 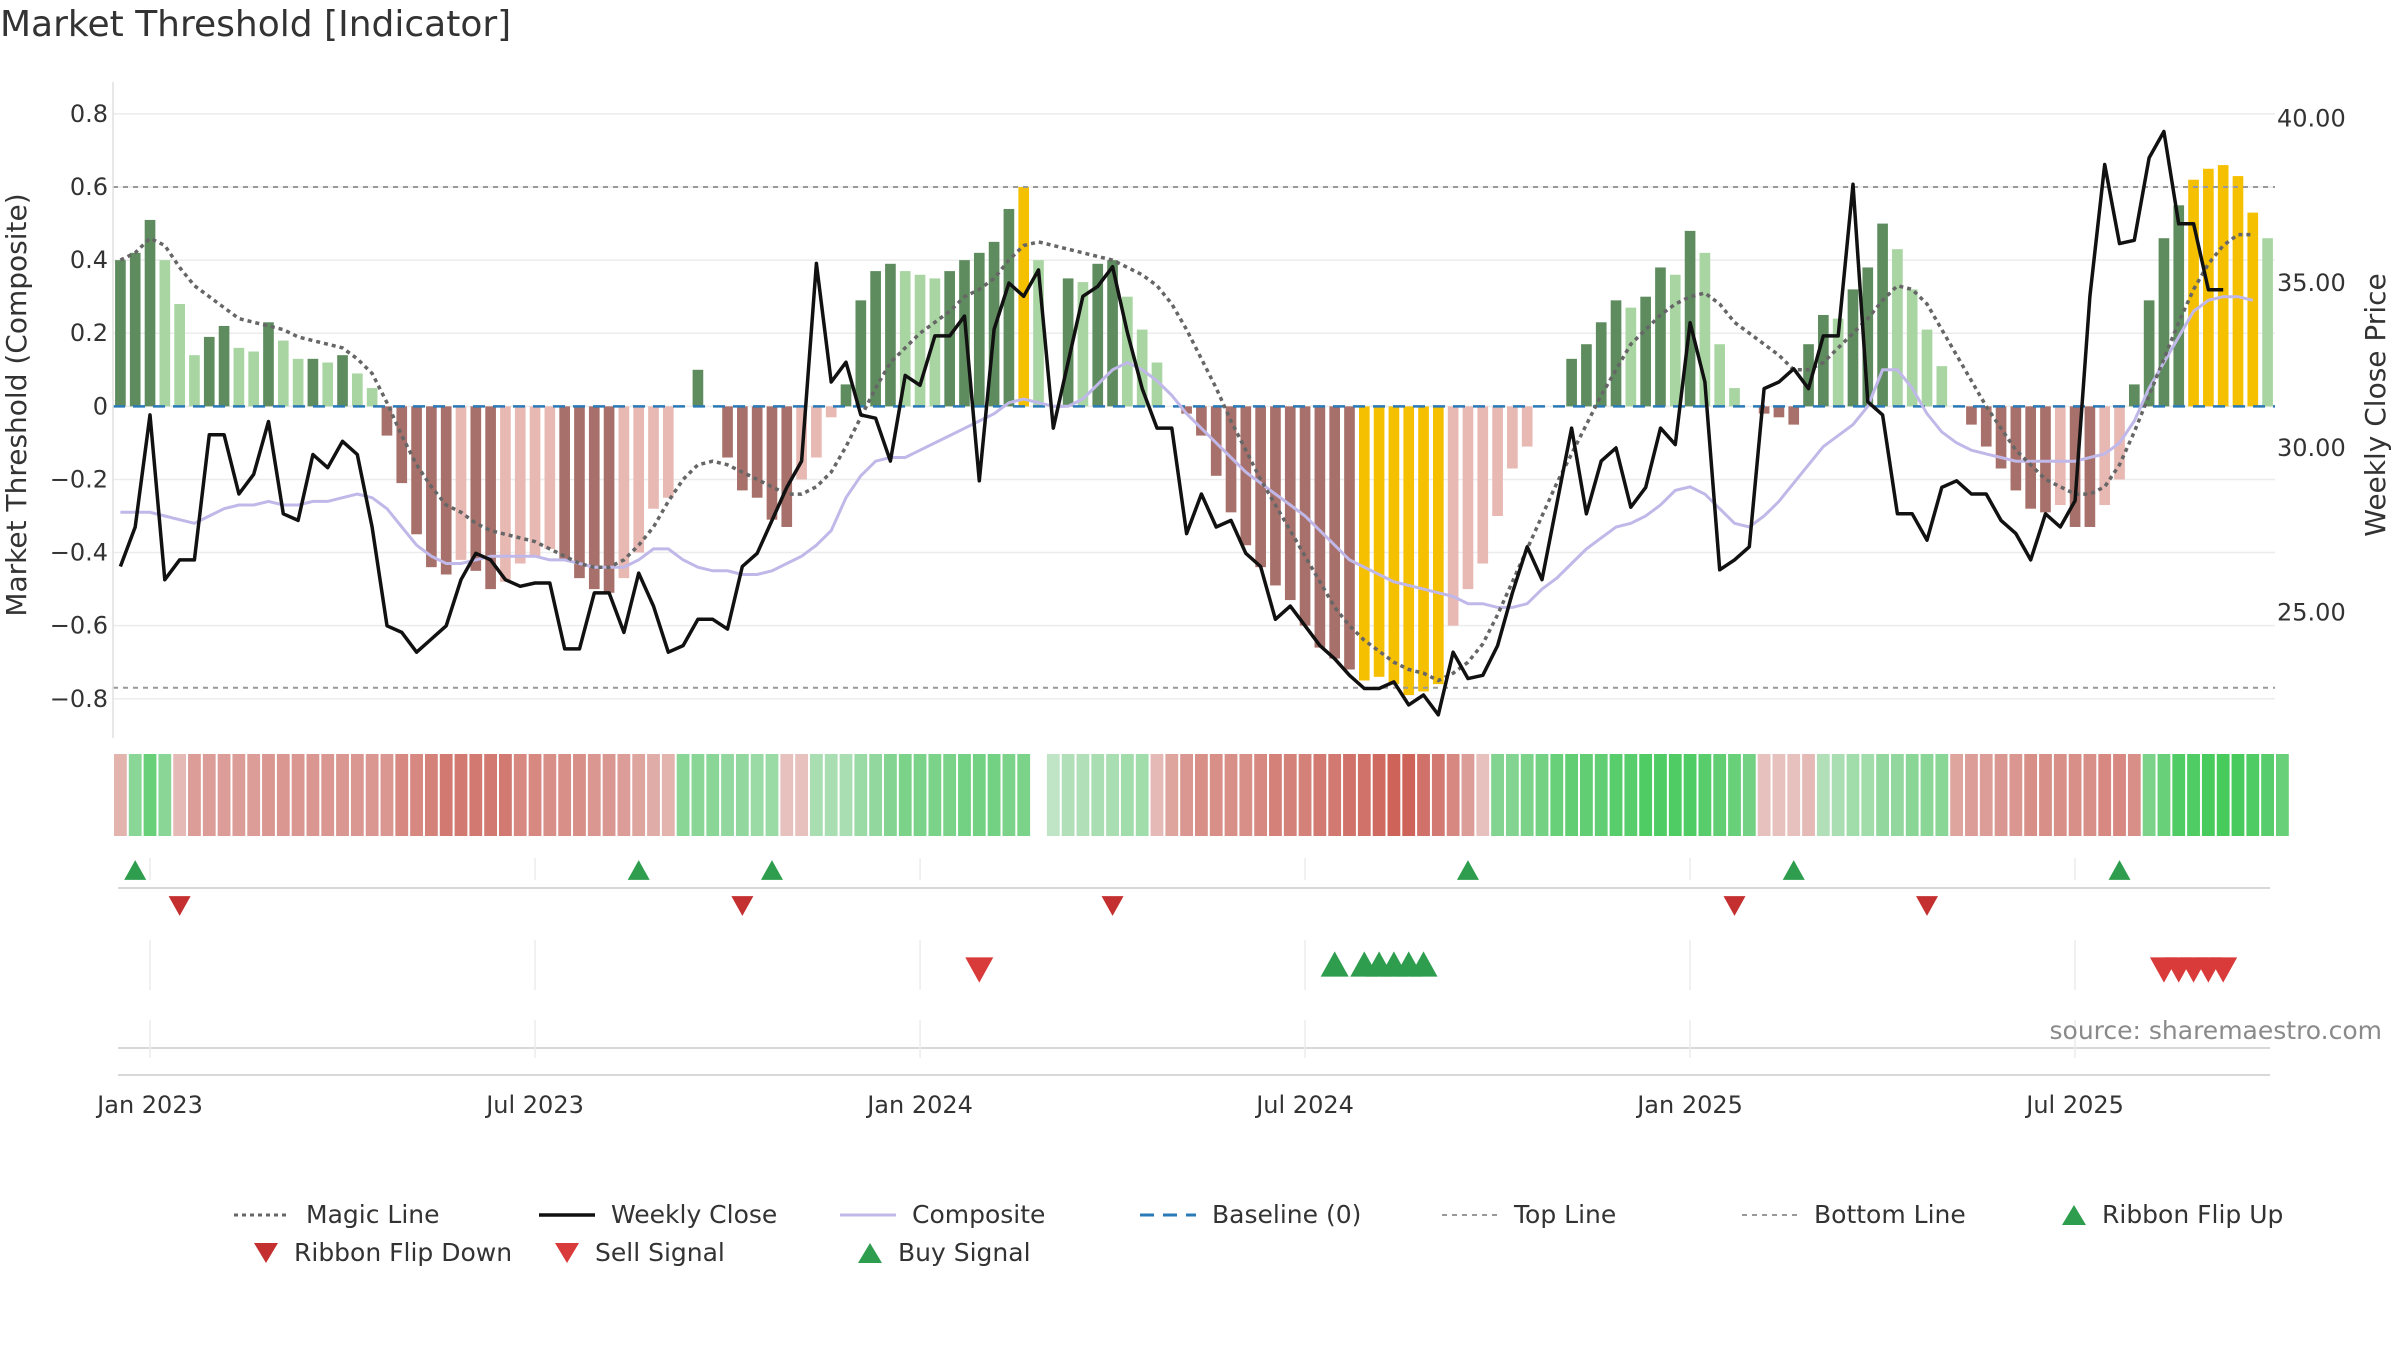 What do you see at coordinates (2223, 970) in the screenshot?
I see `sell-signal-marker` at bounding box center [2223, 970].